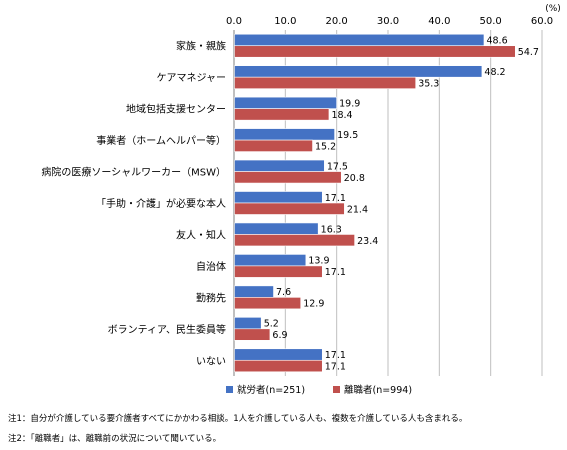 The image size is (567, 450). I want to click on category-label: 地域包括支援センター, so click(176, 109).